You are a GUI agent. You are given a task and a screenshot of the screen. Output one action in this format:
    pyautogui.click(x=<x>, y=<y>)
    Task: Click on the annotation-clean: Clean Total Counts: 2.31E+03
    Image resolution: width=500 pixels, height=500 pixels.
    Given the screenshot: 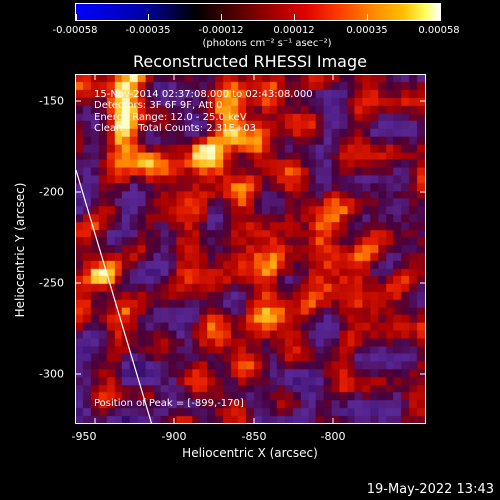 What is the action you would take?
    pyautogui.click(x=175, y=128)
    